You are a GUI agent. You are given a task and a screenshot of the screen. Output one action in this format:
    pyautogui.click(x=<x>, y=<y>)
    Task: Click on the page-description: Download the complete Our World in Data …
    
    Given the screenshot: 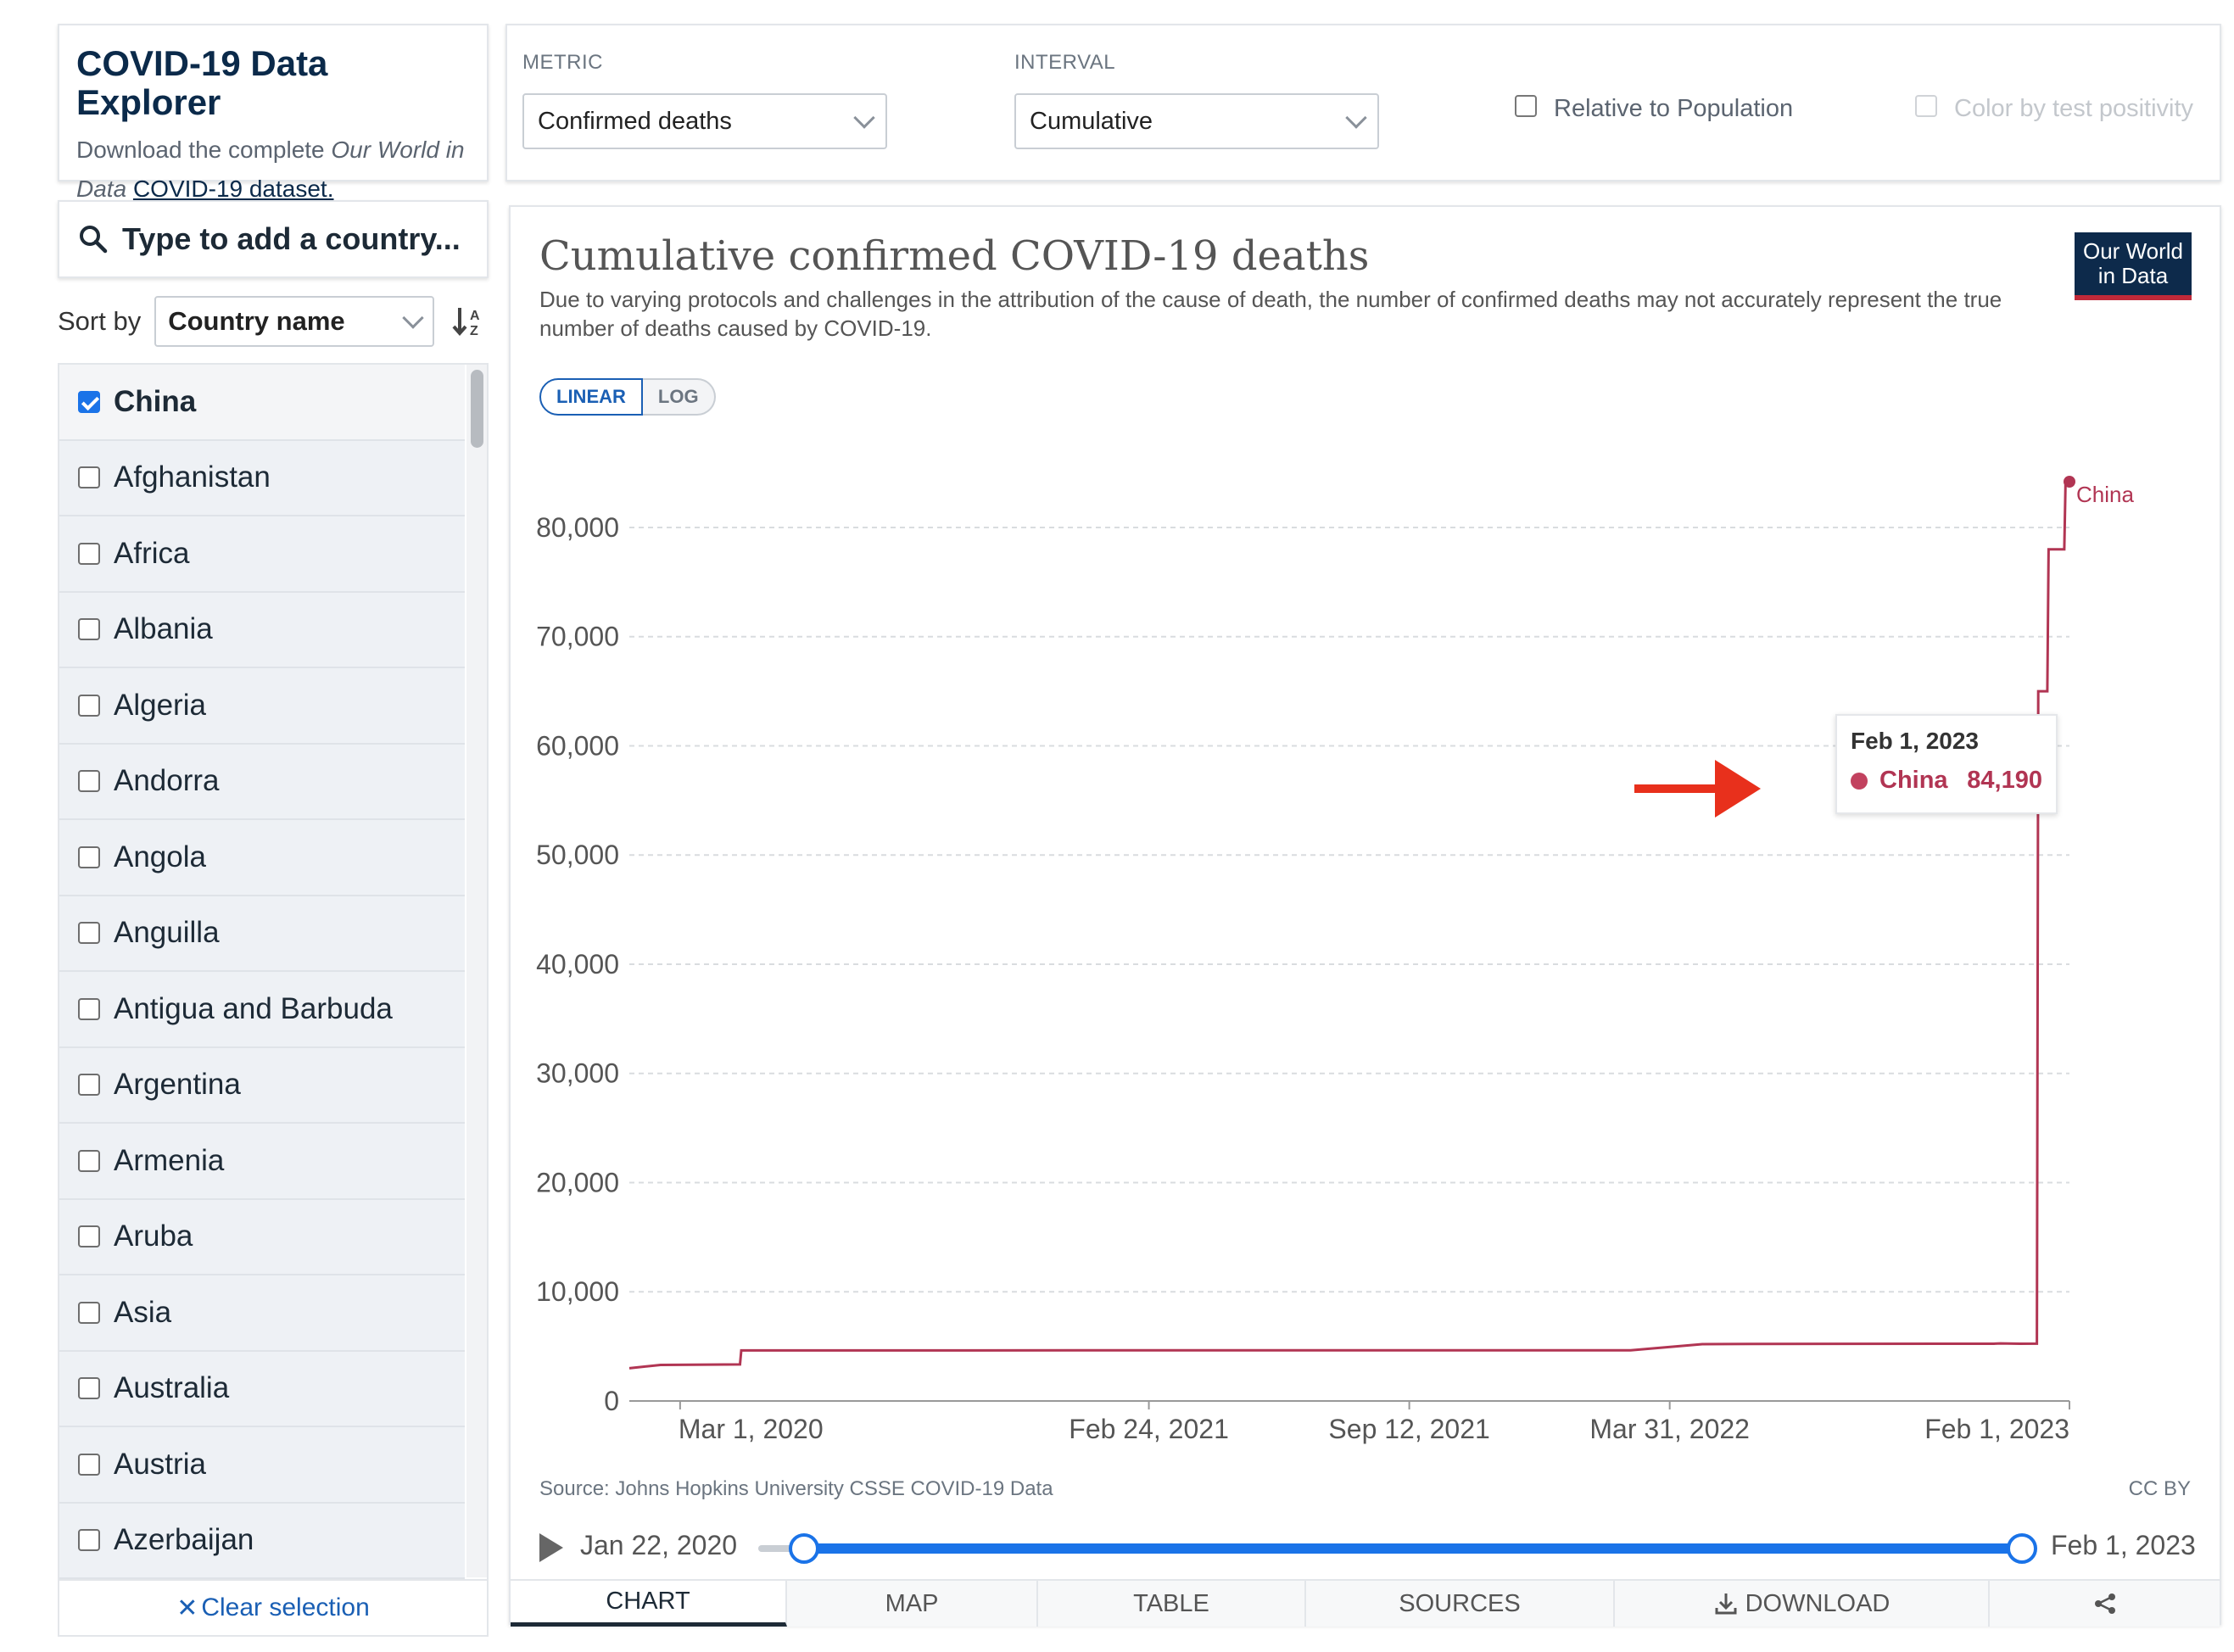 What is the action you would take?
    pyautogui.click(x=273, y=170)
    